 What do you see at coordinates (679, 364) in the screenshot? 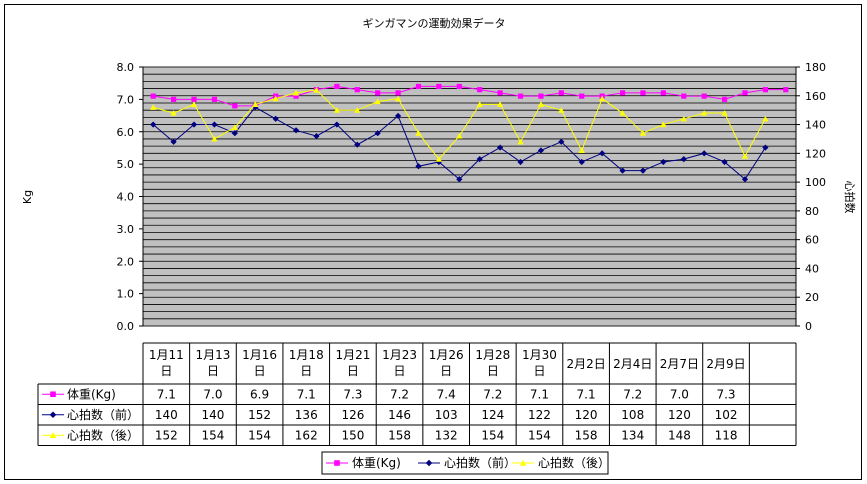
I see `table-header: 2月7日` at bounding box center [679, 364].